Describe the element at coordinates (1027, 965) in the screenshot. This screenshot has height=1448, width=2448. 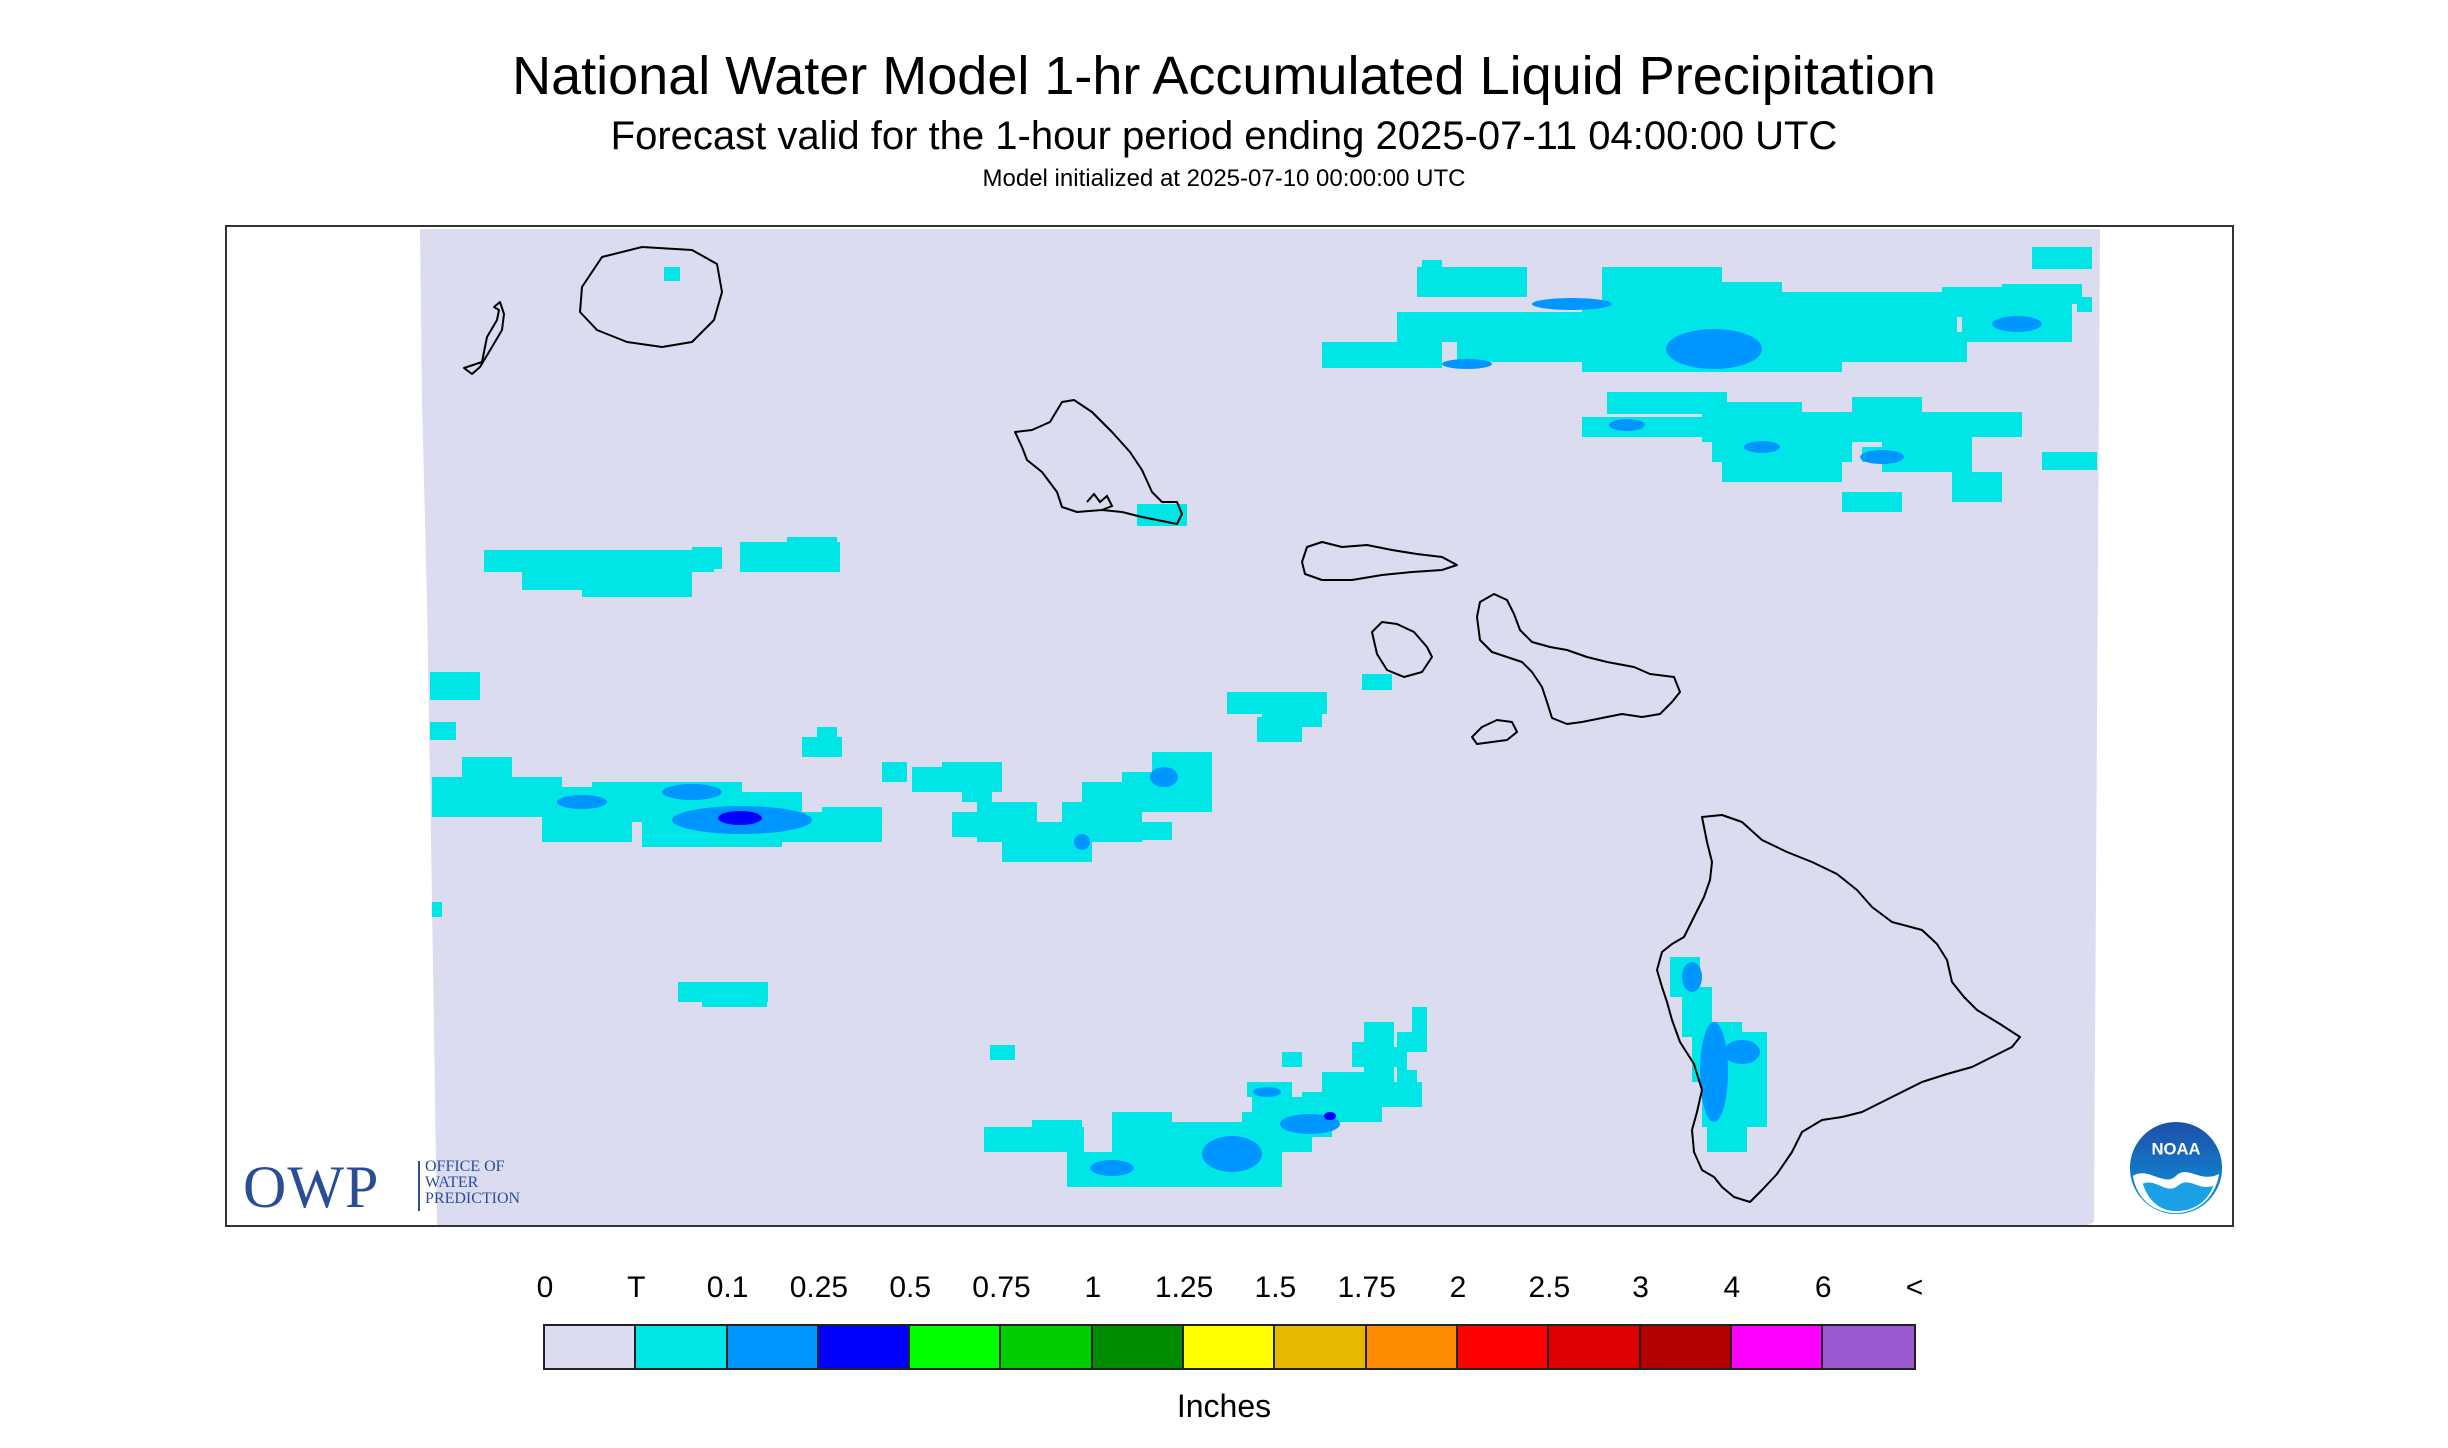
I see `precip-moderate-areas` at that location.